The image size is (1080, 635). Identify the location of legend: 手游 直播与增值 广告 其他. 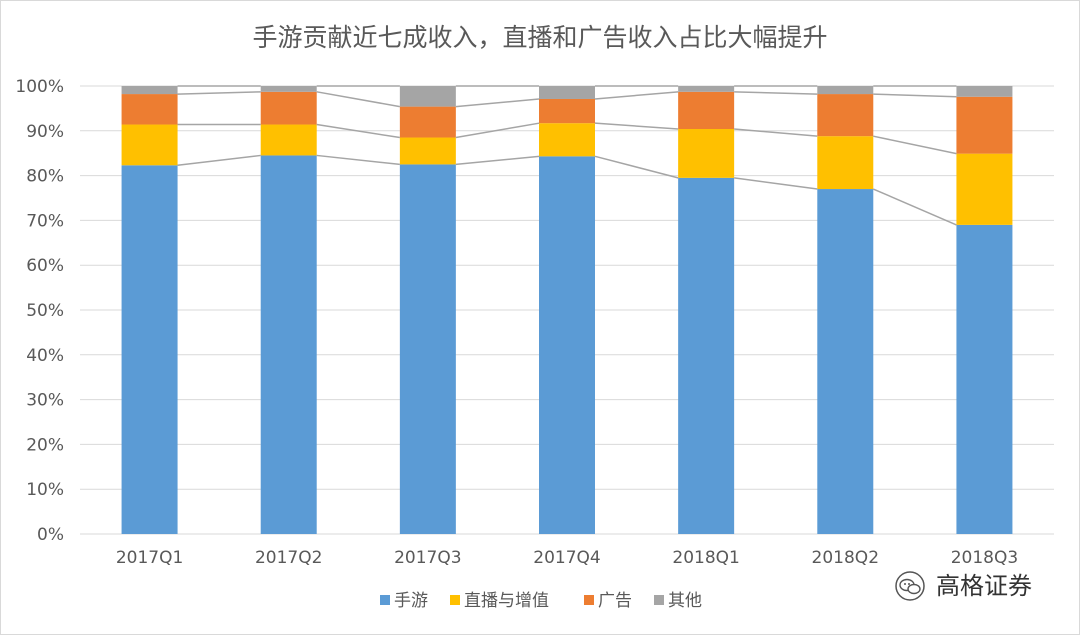
(541, 601).